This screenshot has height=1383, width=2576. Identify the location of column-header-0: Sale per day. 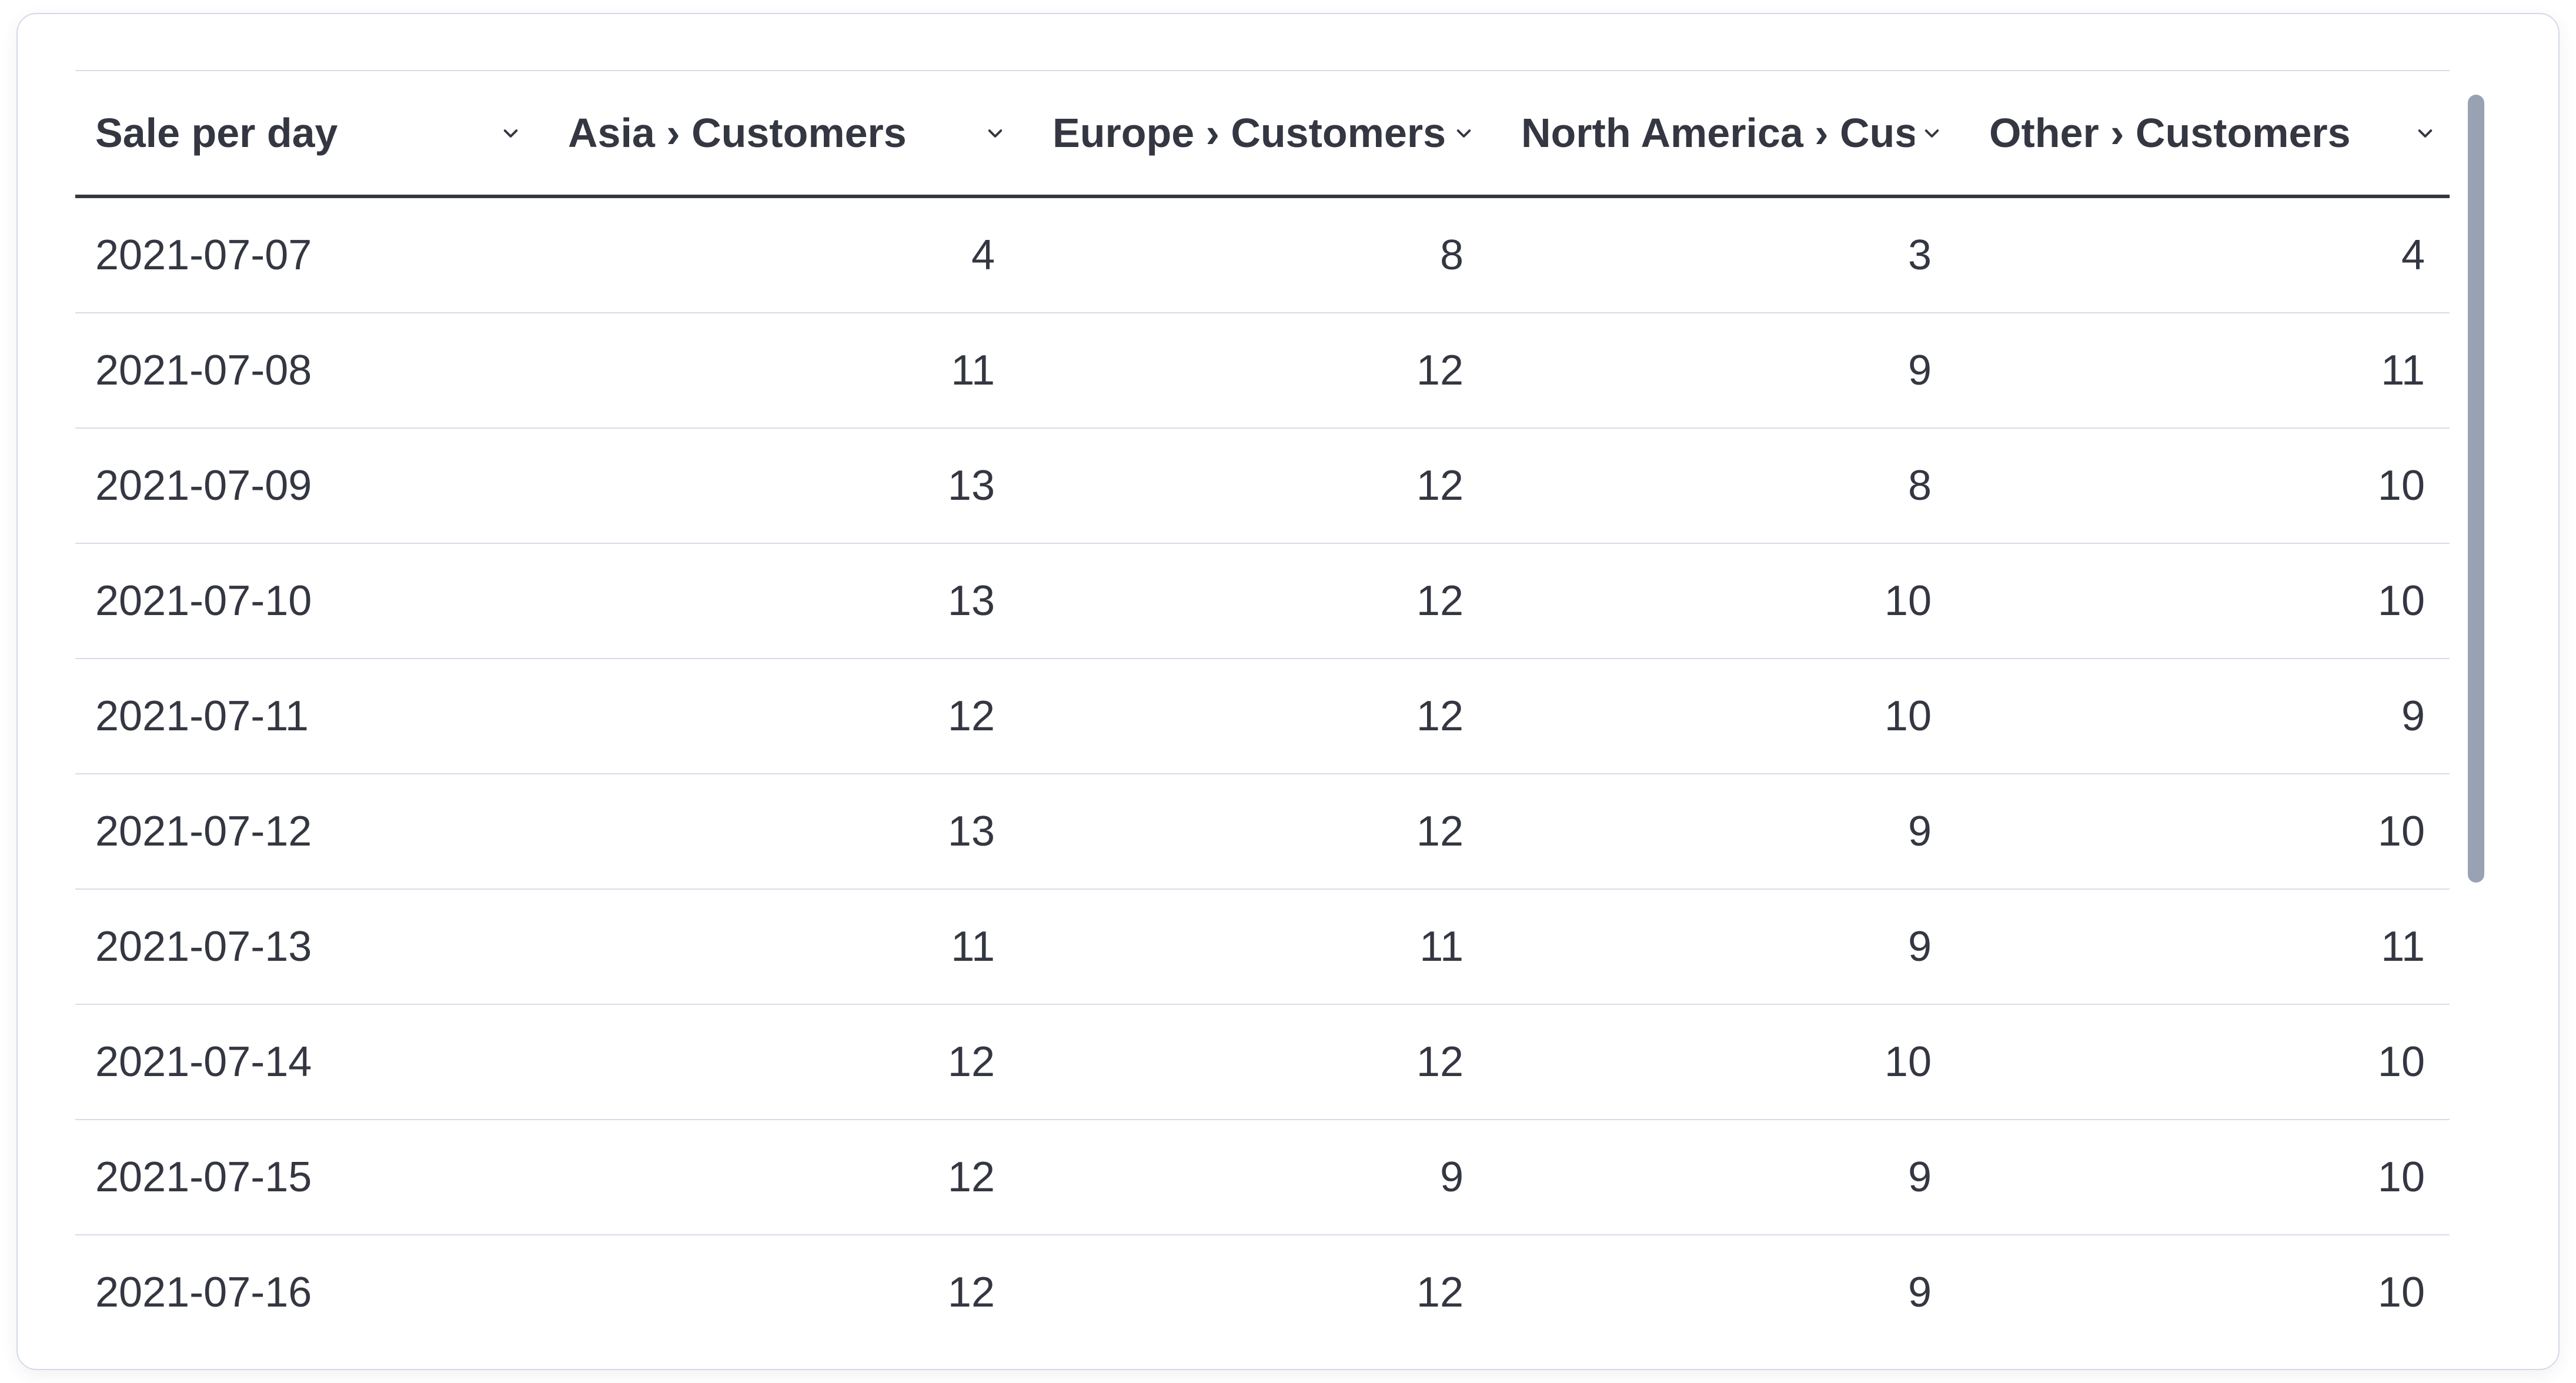
(305, 133).